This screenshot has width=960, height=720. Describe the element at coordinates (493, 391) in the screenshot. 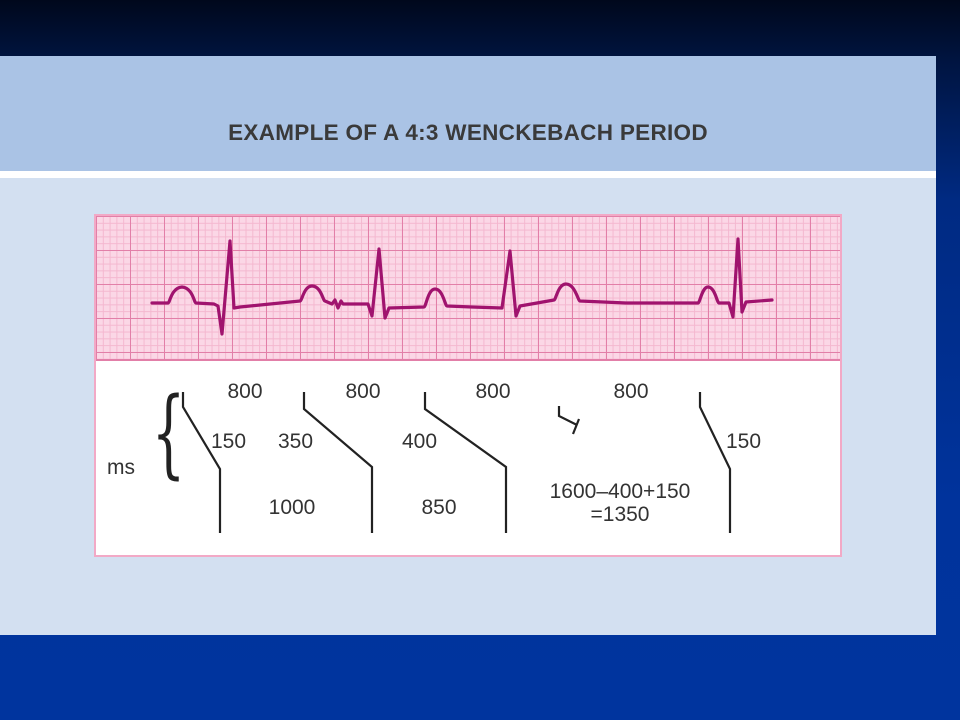

I see `atrial-interval-3: 800` at that location.